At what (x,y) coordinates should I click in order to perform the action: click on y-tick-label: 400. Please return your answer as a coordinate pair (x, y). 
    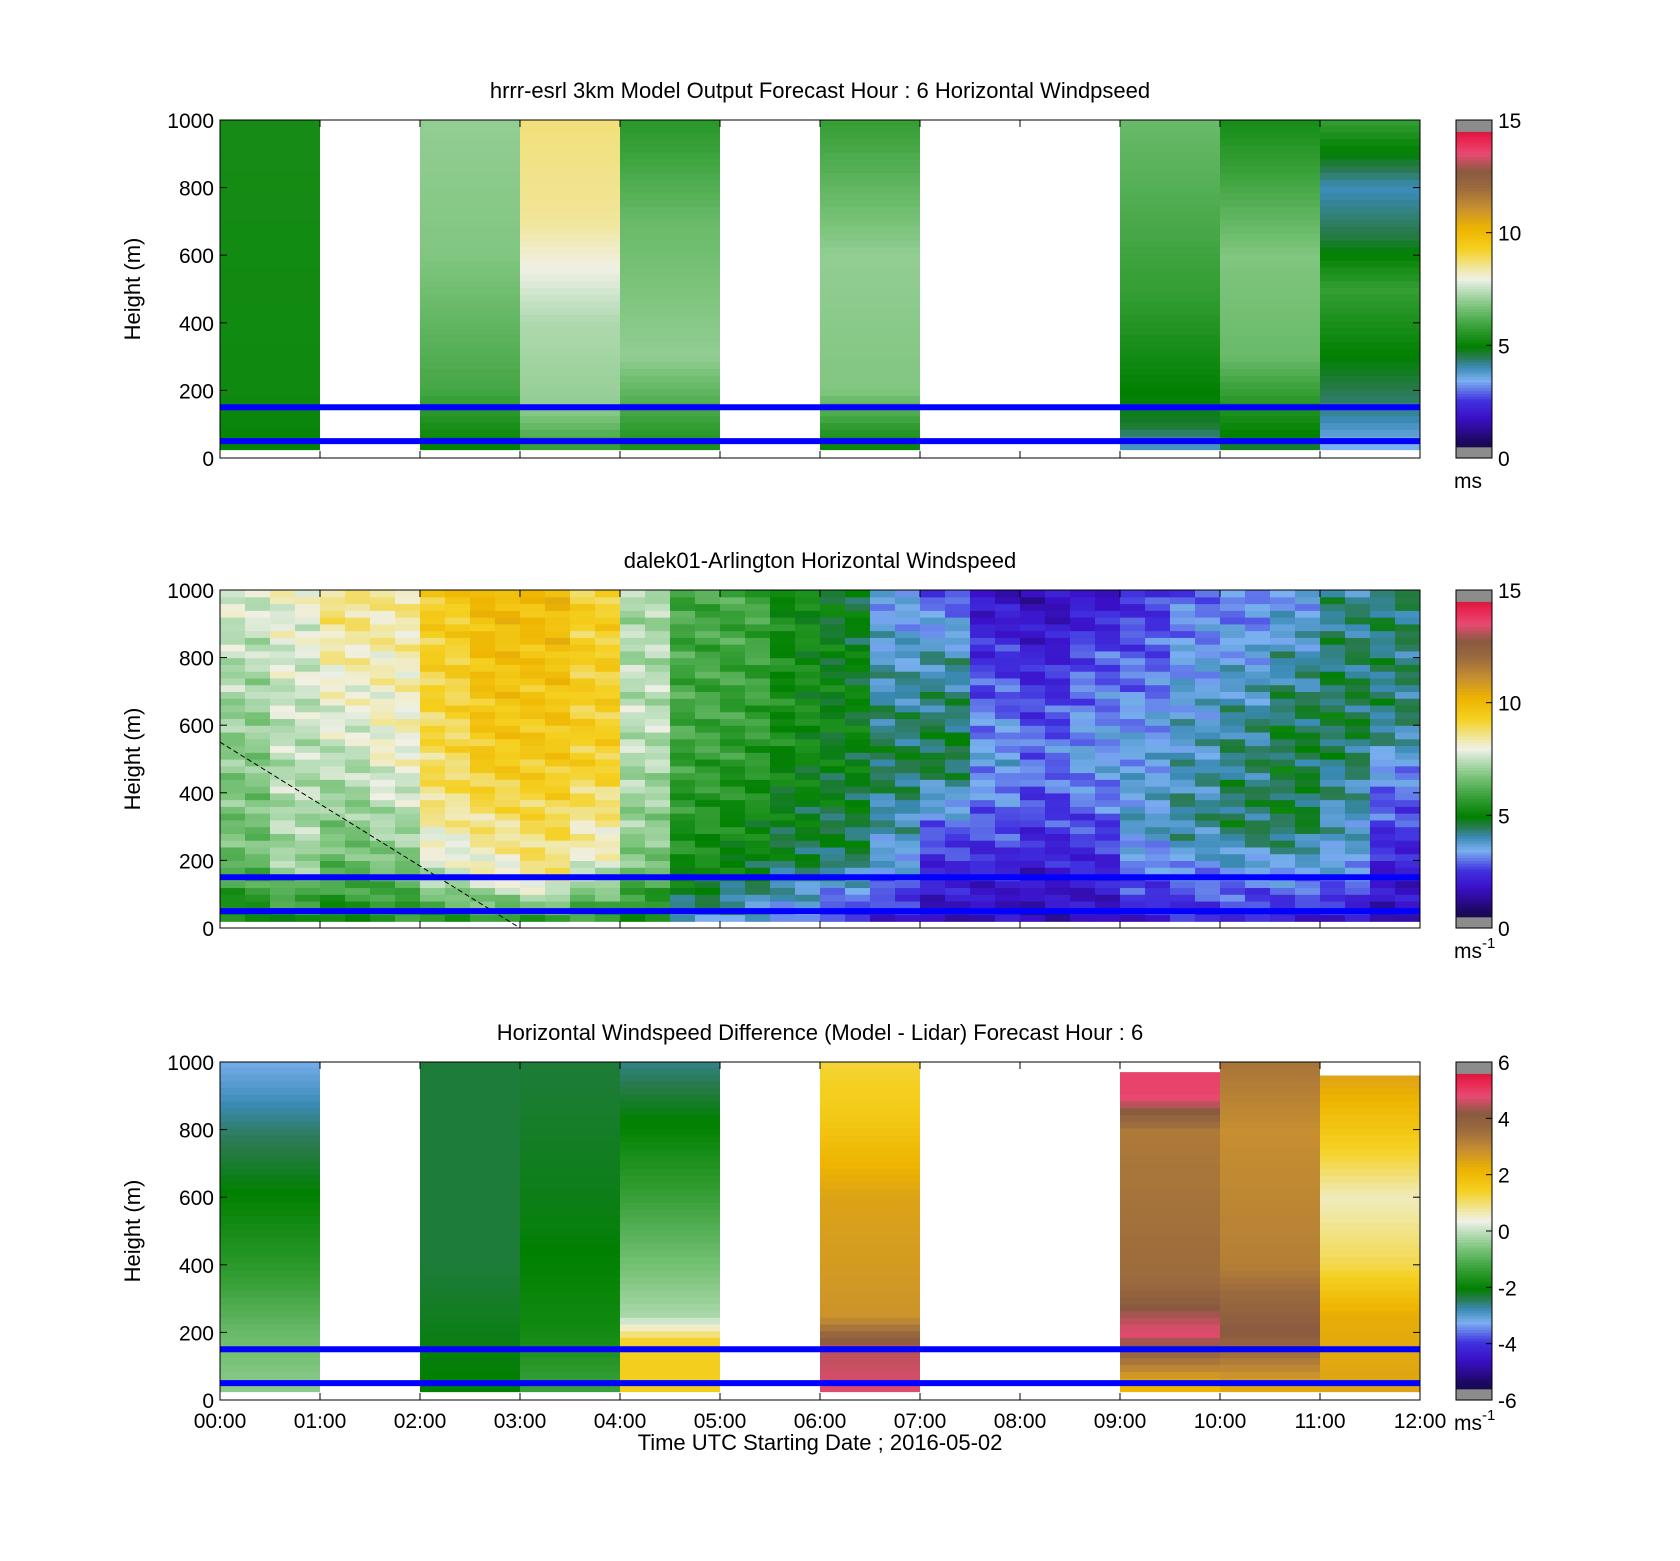
    Looking at the image, I should click on (196, 324).